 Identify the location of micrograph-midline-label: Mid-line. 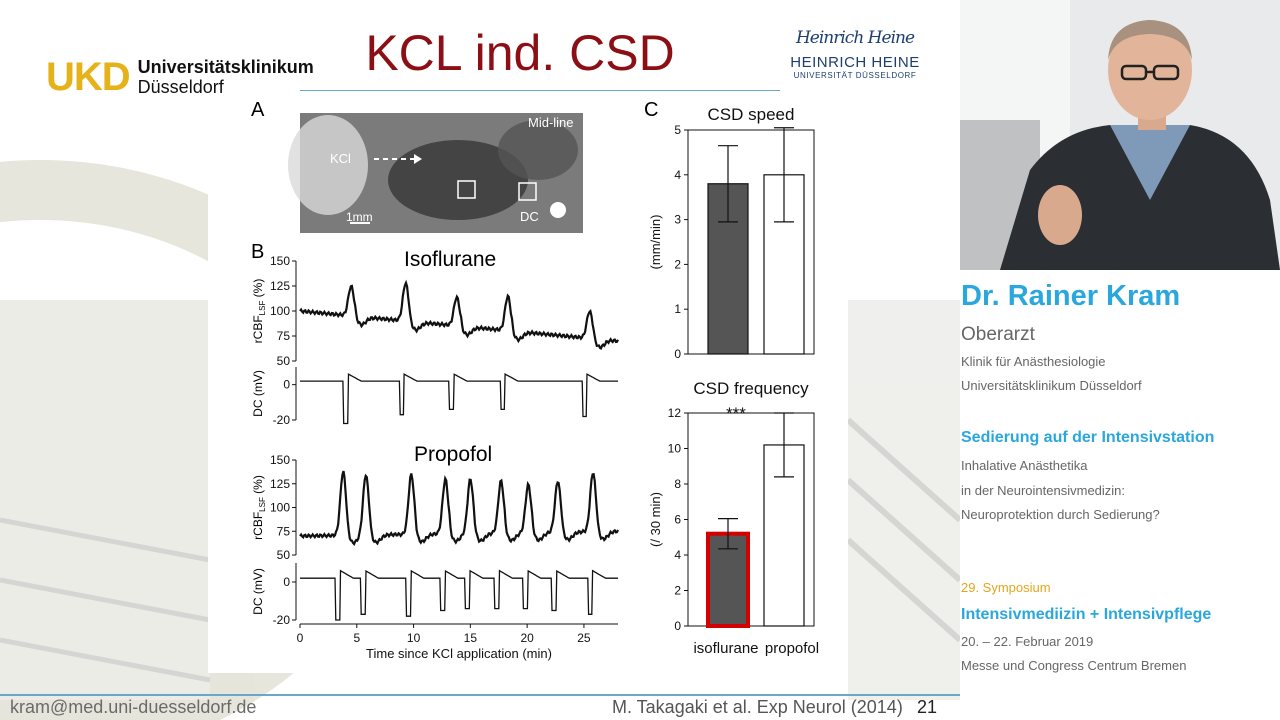
(551, 122).